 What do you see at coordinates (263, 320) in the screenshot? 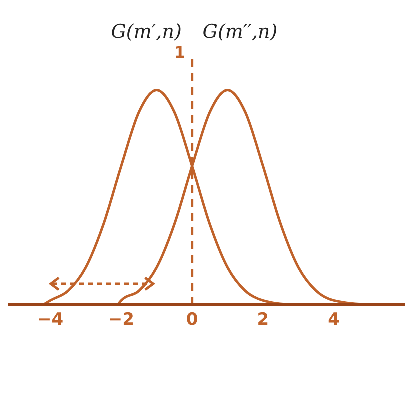
I see `x-tick-label: 2` at bounding box center [263, 320].